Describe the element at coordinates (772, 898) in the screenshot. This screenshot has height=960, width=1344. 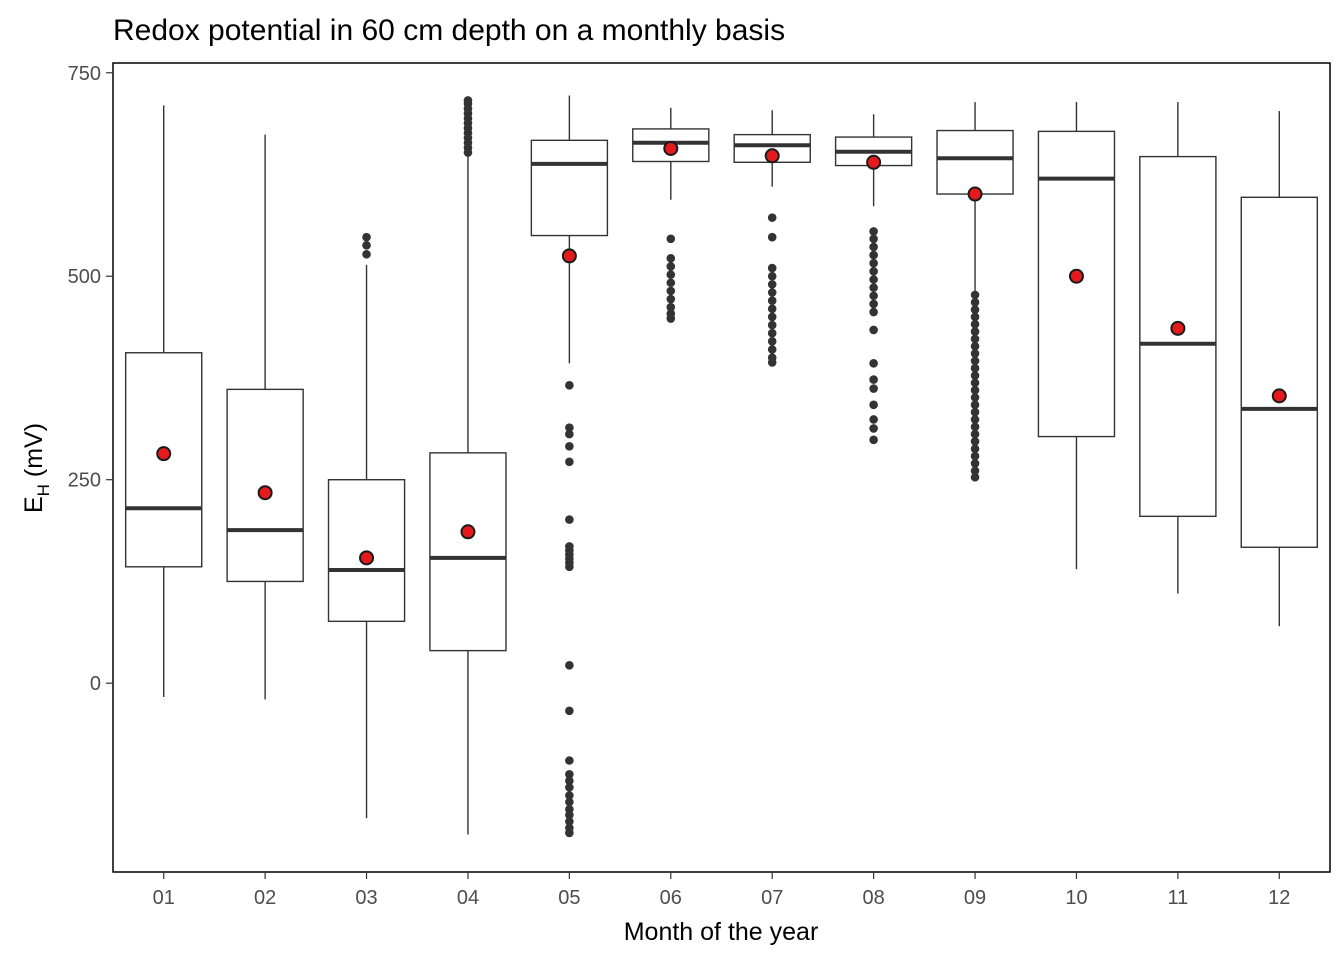
I see `x-tick-label: 07` at that location.